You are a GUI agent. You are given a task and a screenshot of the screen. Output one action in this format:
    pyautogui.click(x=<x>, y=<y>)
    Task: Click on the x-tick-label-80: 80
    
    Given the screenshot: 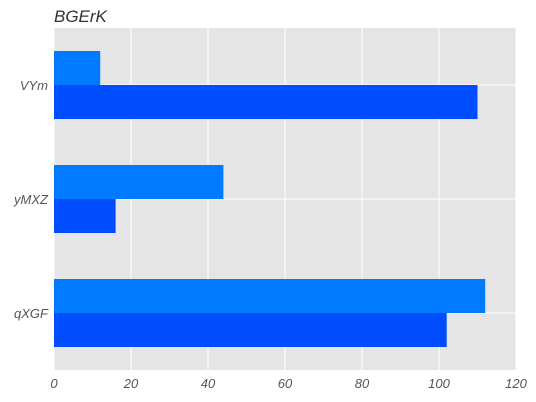 What is the action you would take?
    pyautogui.click(x=362, y=383)
    